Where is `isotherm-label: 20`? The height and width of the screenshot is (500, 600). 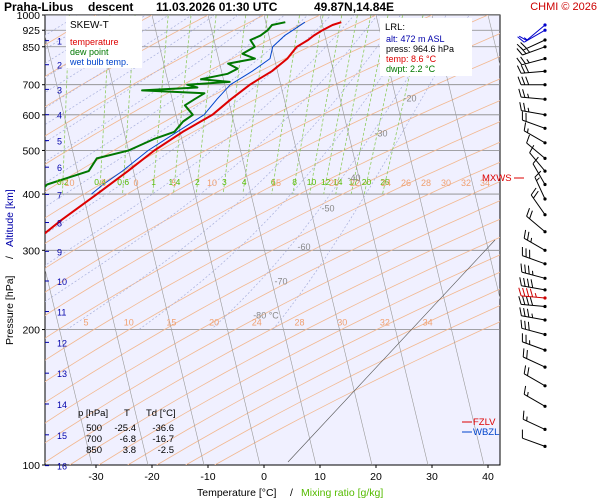
isotherm-label: 20 is located at coordinates (334, 183).